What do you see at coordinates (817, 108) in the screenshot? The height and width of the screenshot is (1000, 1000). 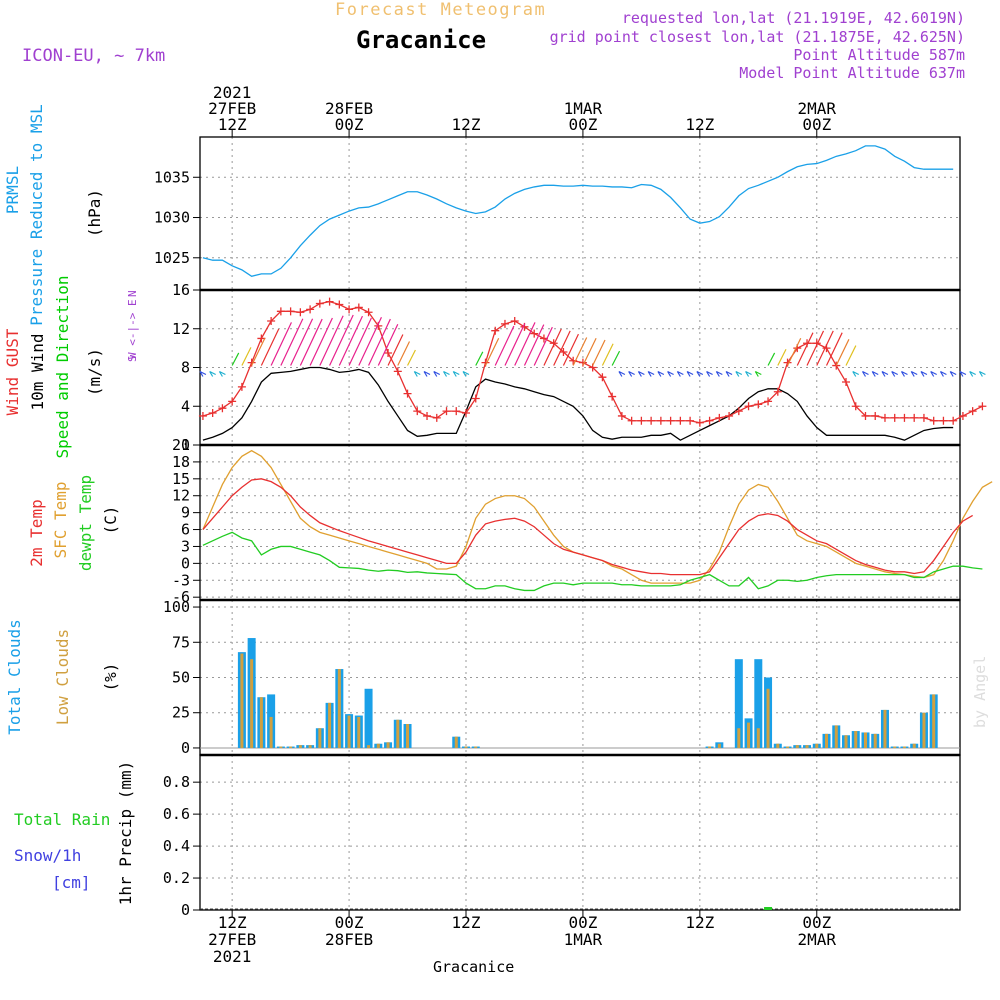 I see `time-label-top-5-0: 2MAR` at bounding box center [817, 108].